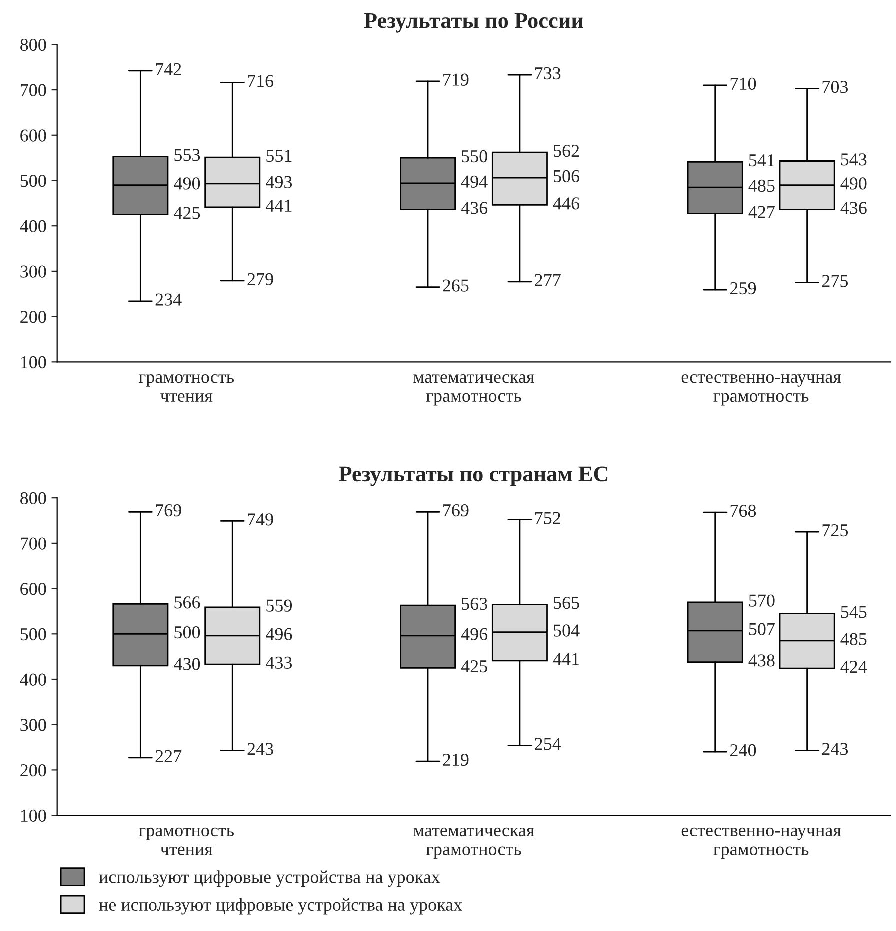  Describe the element at coordinates (475, 604) in the screenshot. I see `text: 563` at that location.